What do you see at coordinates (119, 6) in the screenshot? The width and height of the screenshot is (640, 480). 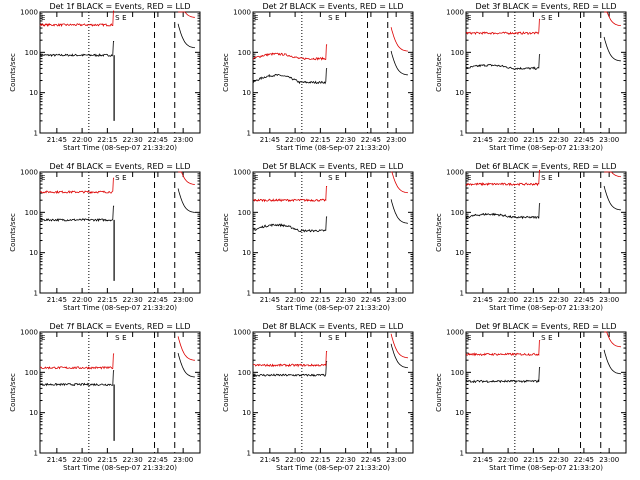 I see `chart-title: Det 1f BLACK = Events, RED = LLD` at bounding box center [119, 6].